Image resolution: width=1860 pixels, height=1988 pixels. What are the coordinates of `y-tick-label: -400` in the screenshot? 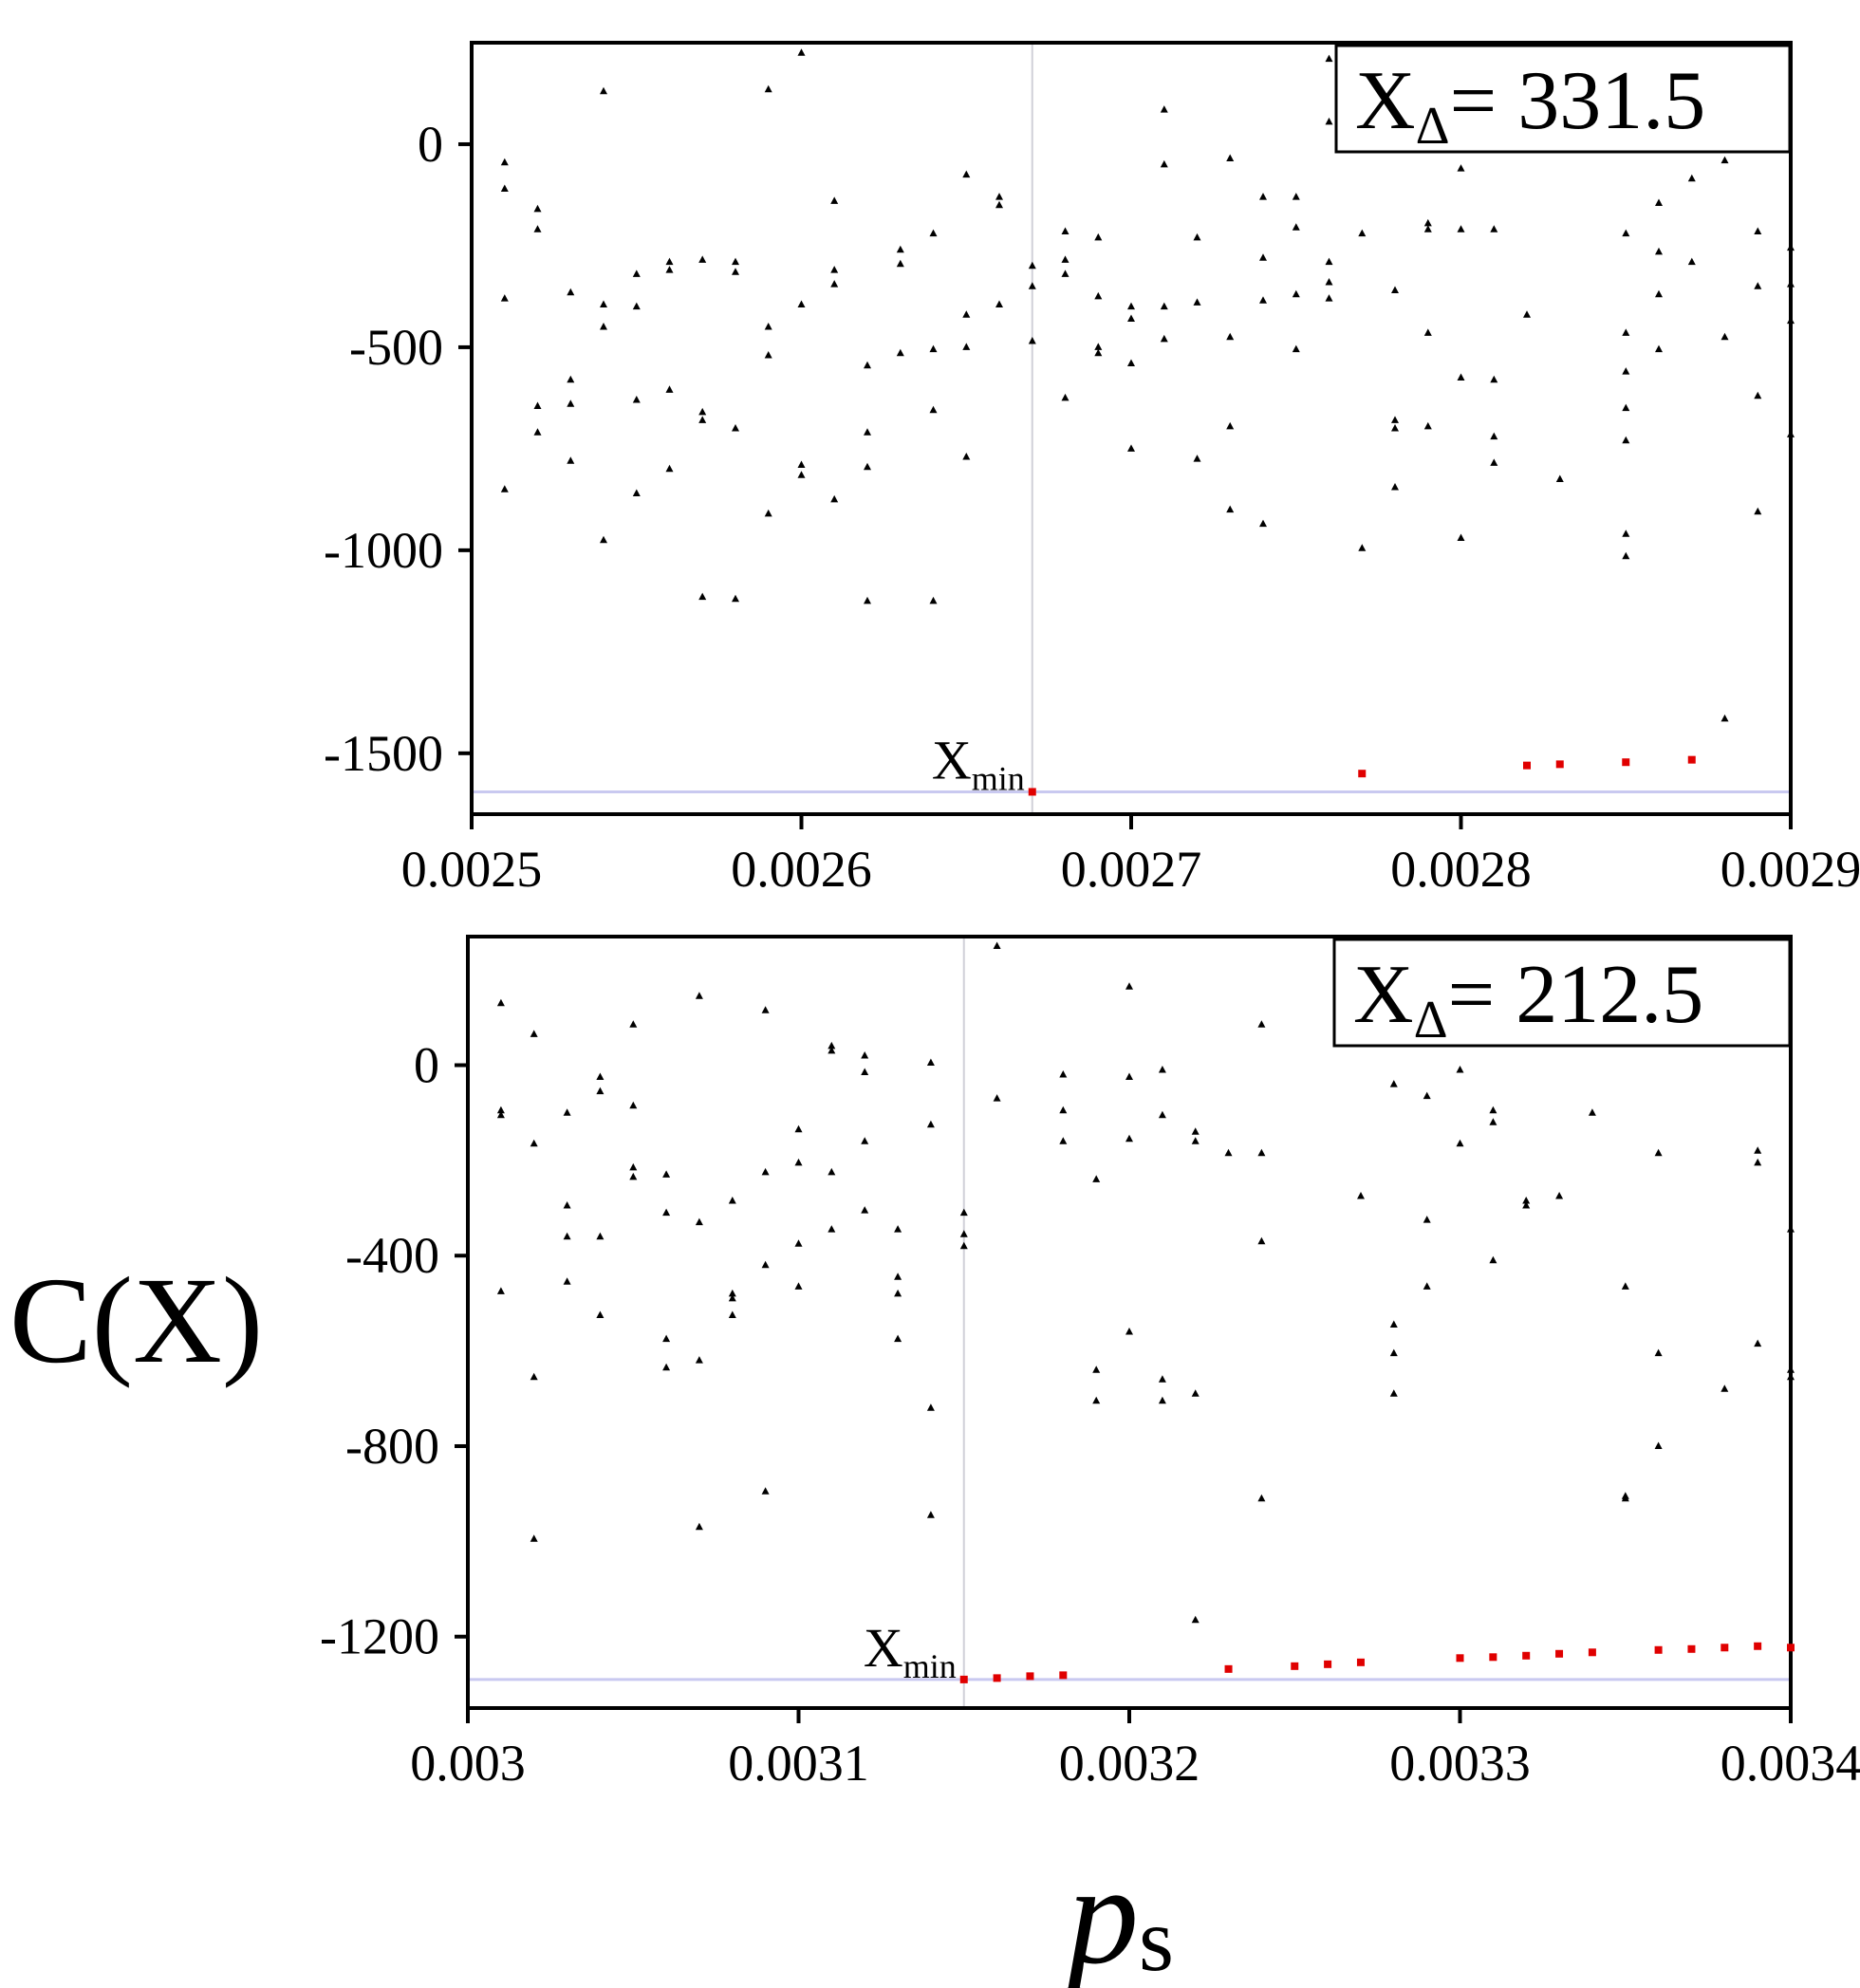 It's located at (392, 1256).